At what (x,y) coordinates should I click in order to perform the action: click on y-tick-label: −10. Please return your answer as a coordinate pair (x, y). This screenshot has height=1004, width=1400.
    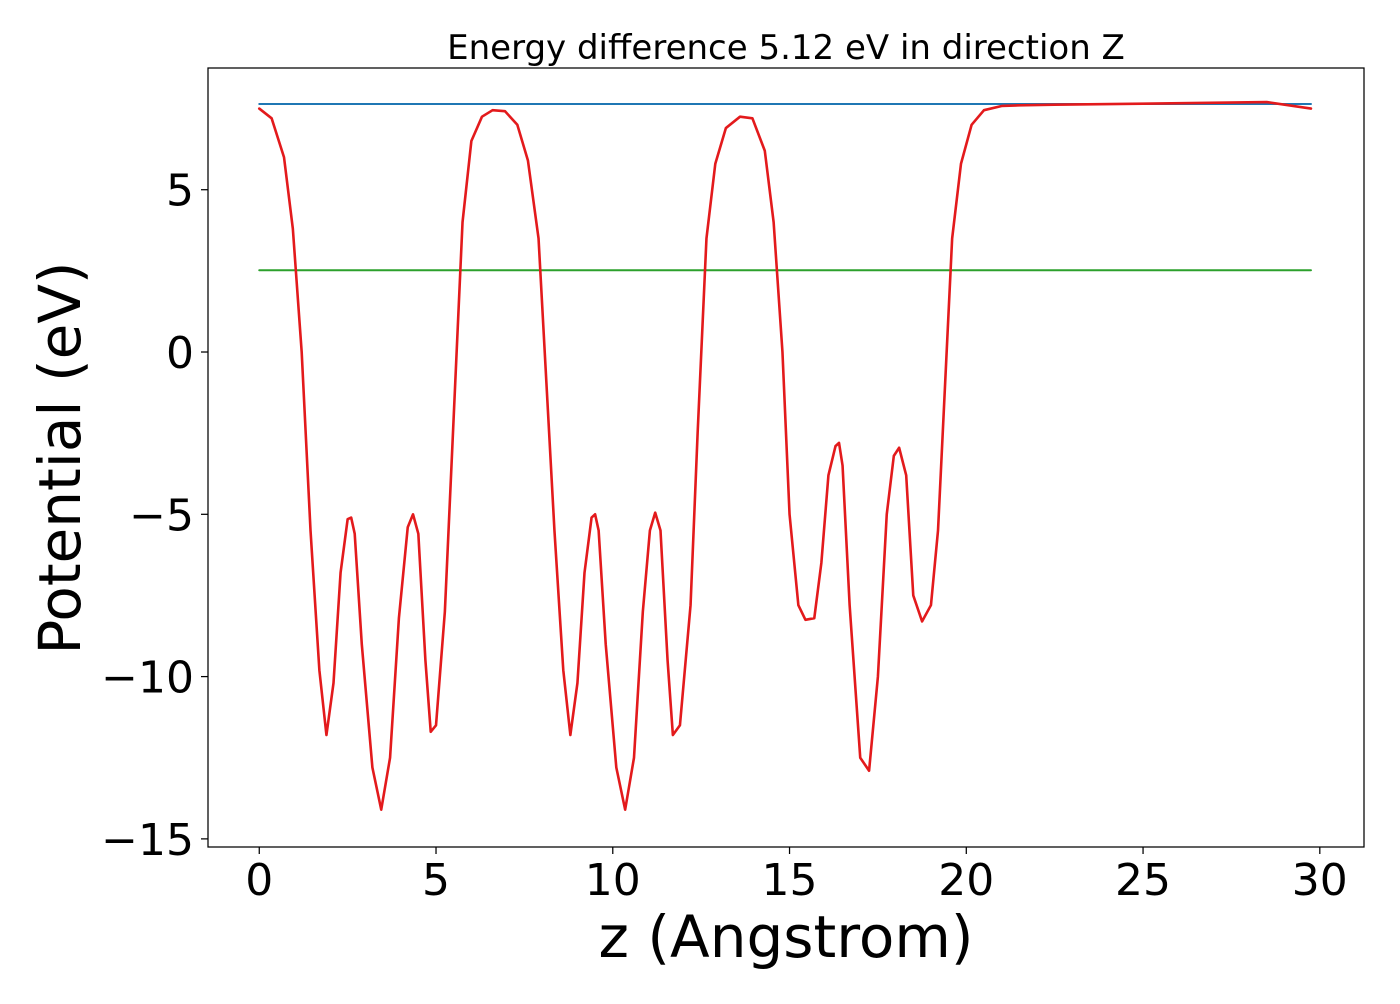
    Looking at the image, I should click on (147, 678).